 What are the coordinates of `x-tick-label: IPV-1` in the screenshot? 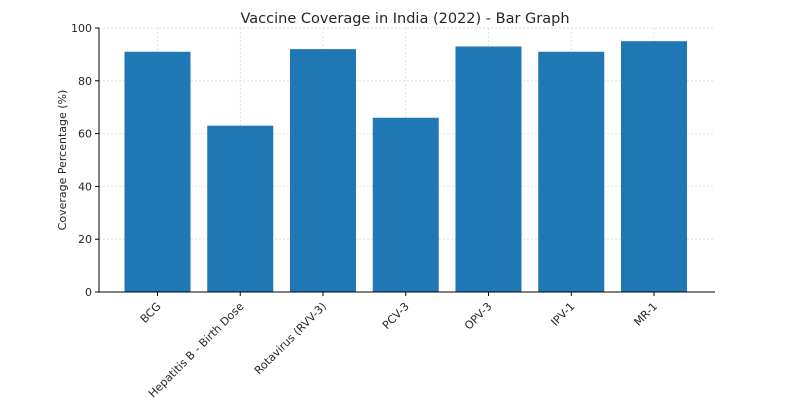 It's located at (563, 314).